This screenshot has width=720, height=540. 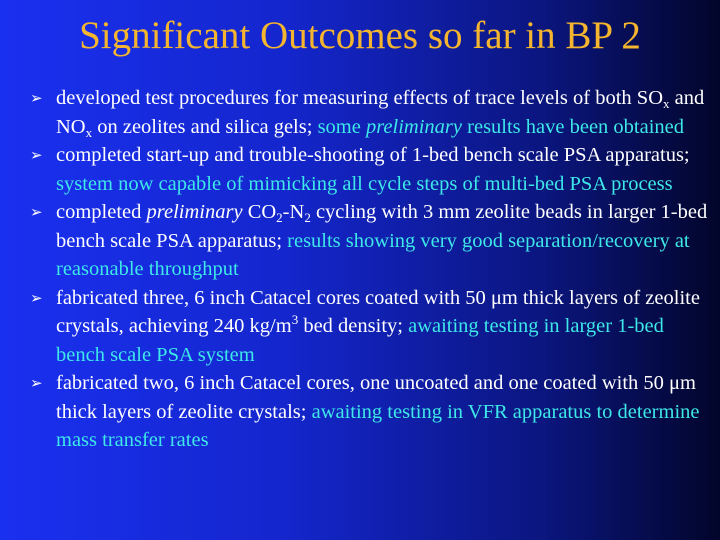 I want to click on bullet-text: bed density;, so click(x=353, y=326).